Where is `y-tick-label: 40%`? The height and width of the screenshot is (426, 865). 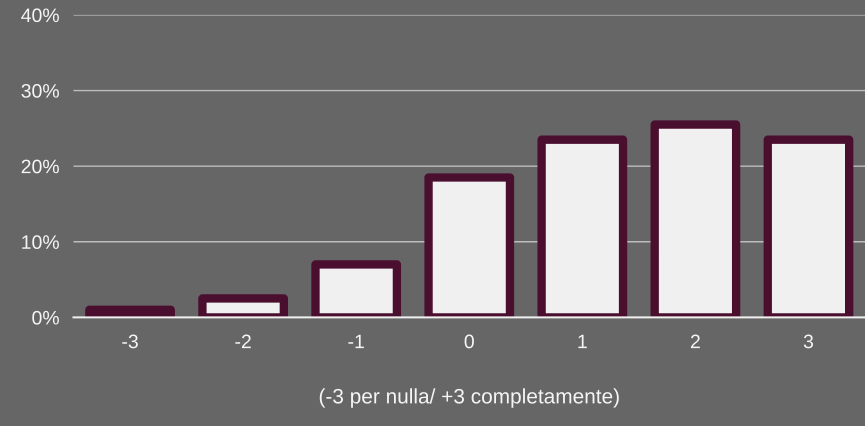 y-tick-label: 40% is located at coordinates (40, 15).